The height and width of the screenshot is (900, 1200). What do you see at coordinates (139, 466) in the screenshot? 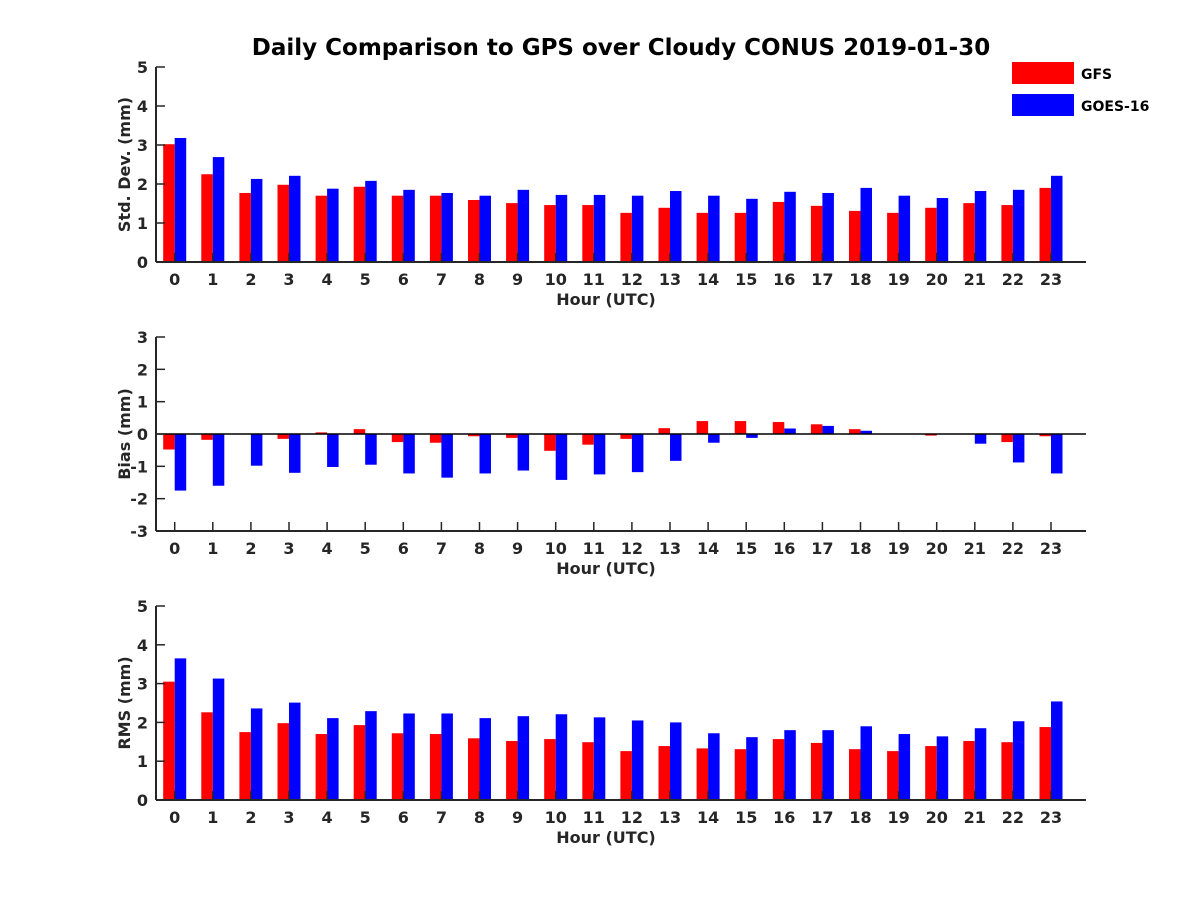
I see `y-tick-label: -1` at bounding box center [139, 466].